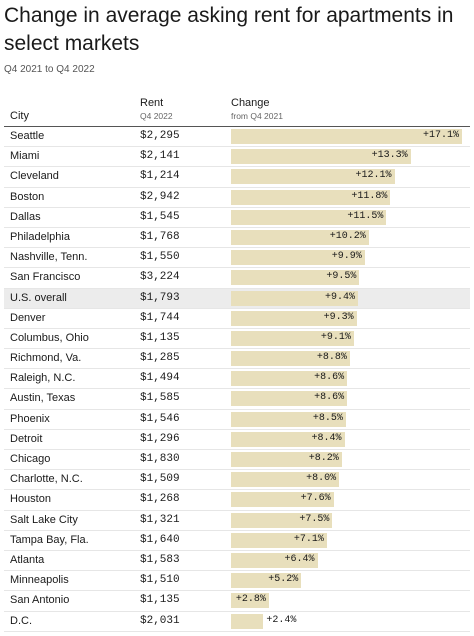 This screenshot has width=474, height=636. What do you see at coordinates (365, 216) in the screenshot?
I see `change-label: +11.5%` at bounding box center [365, 216].